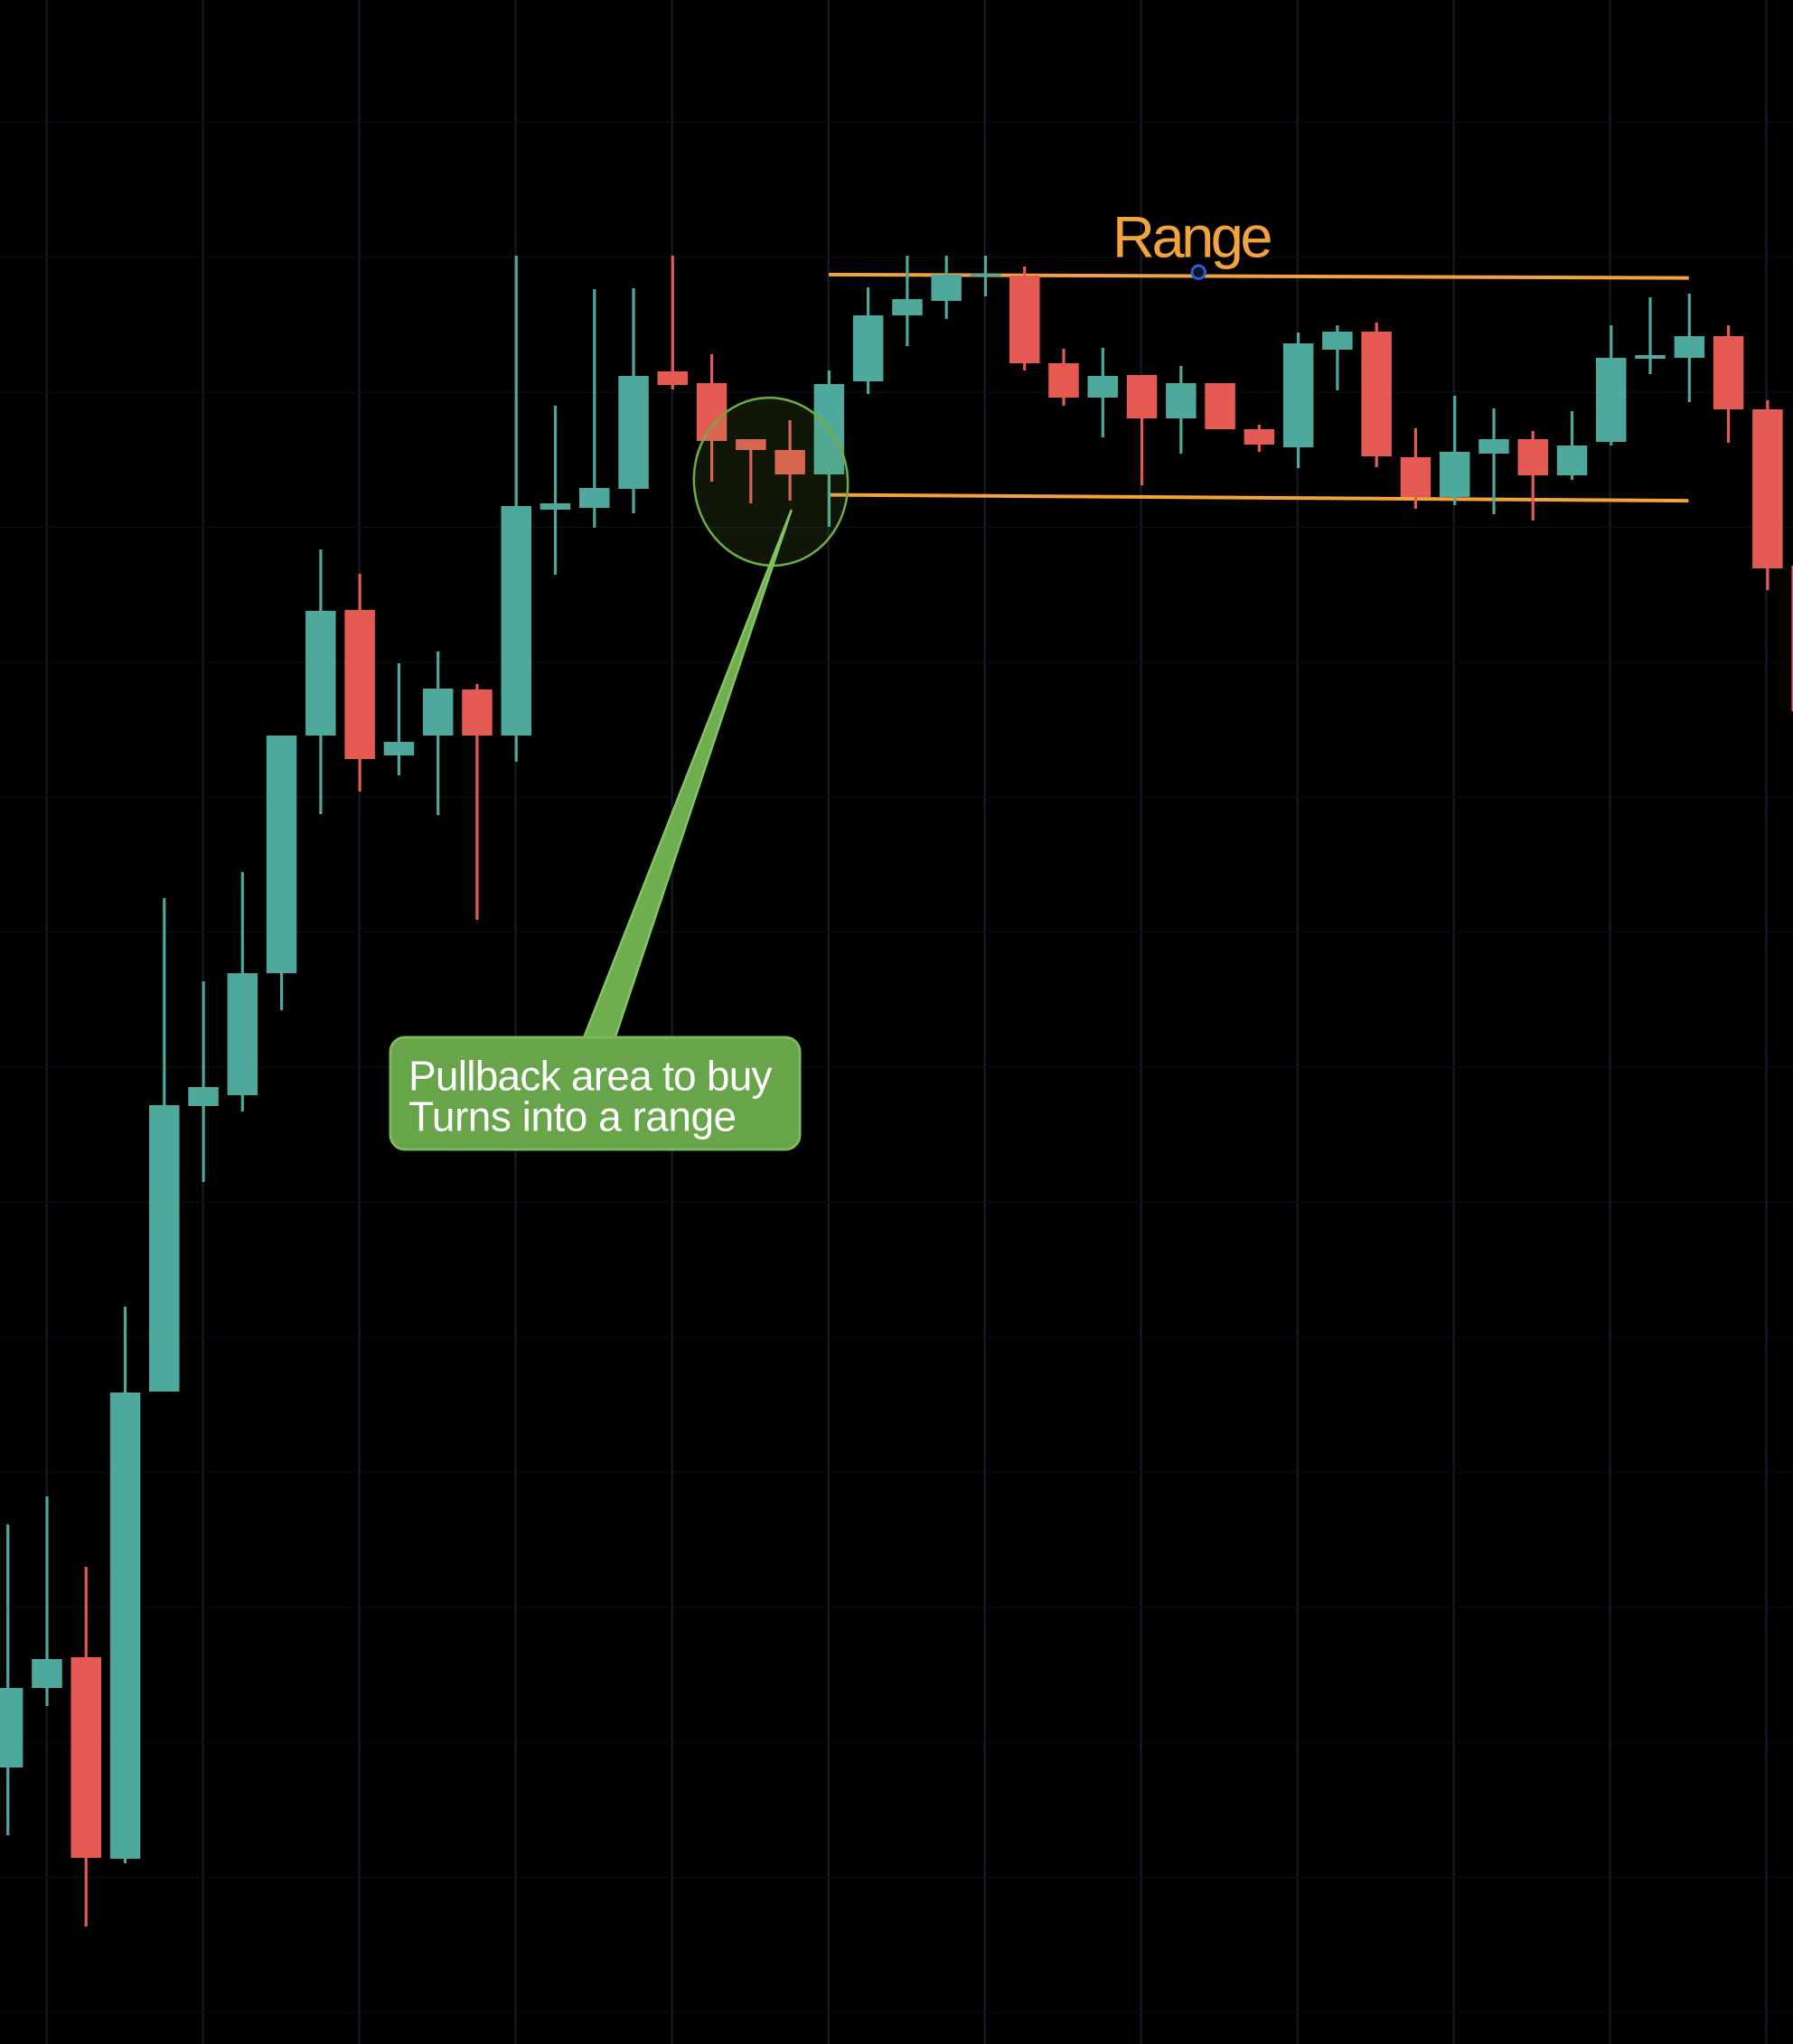 This screenshot has height=2044, width=1793. What do you see at coordinates (572, 1116) in the screenshot?
I see `svg-text: Turns into a range` at bounding box center [572, 1116].